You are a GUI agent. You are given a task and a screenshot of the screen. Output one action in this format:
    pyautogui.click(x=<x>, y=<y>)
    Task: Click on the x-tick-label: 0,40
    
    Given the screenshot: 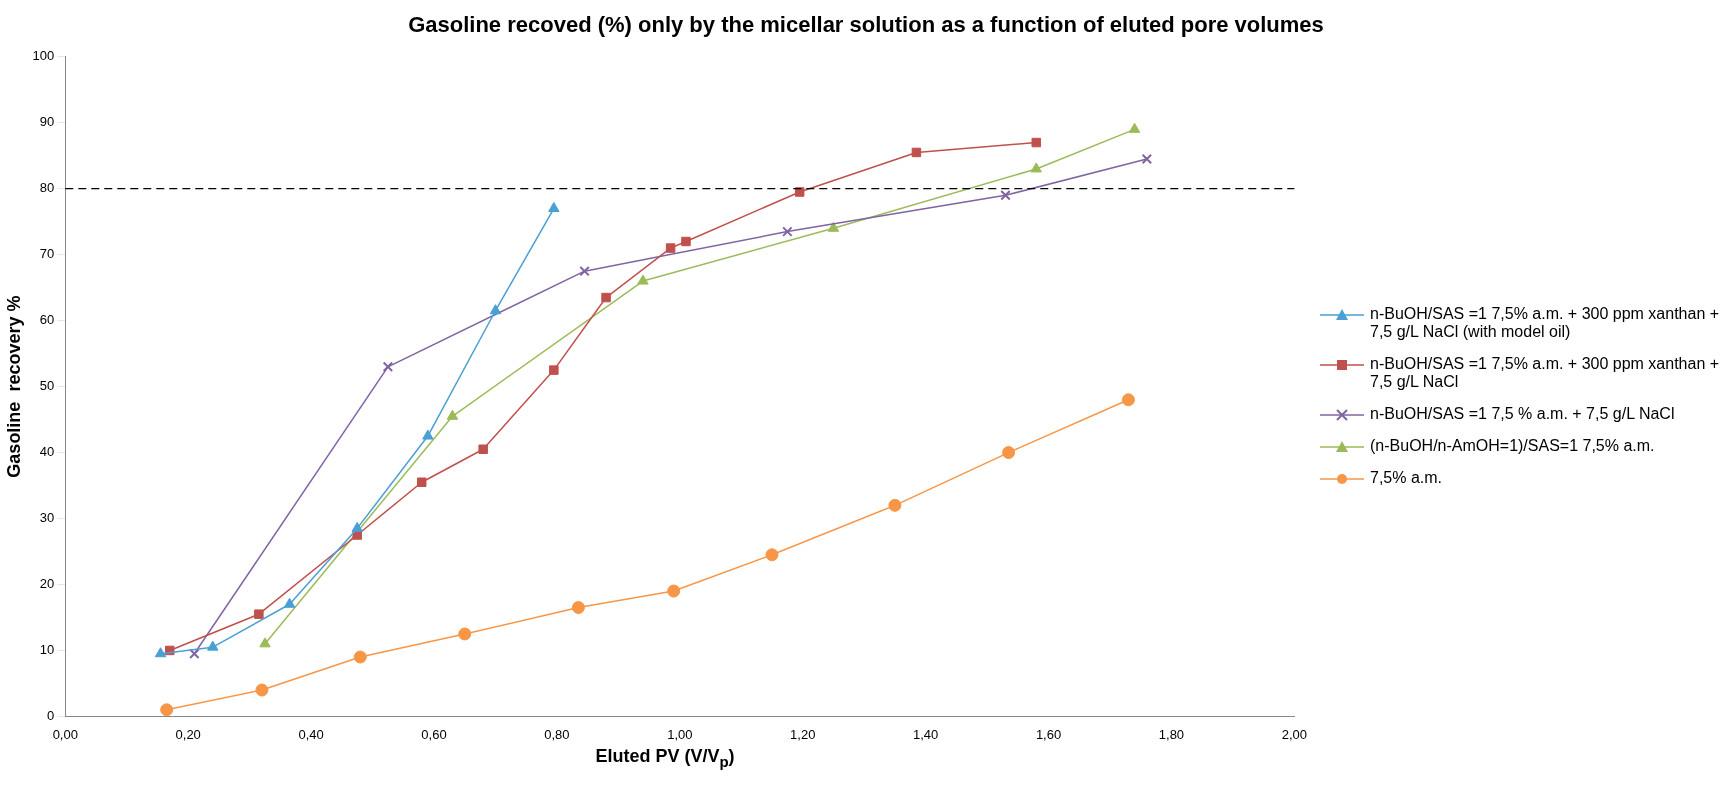 What is the action you would take?
    pyautogui.click(x=311, y=734)
    